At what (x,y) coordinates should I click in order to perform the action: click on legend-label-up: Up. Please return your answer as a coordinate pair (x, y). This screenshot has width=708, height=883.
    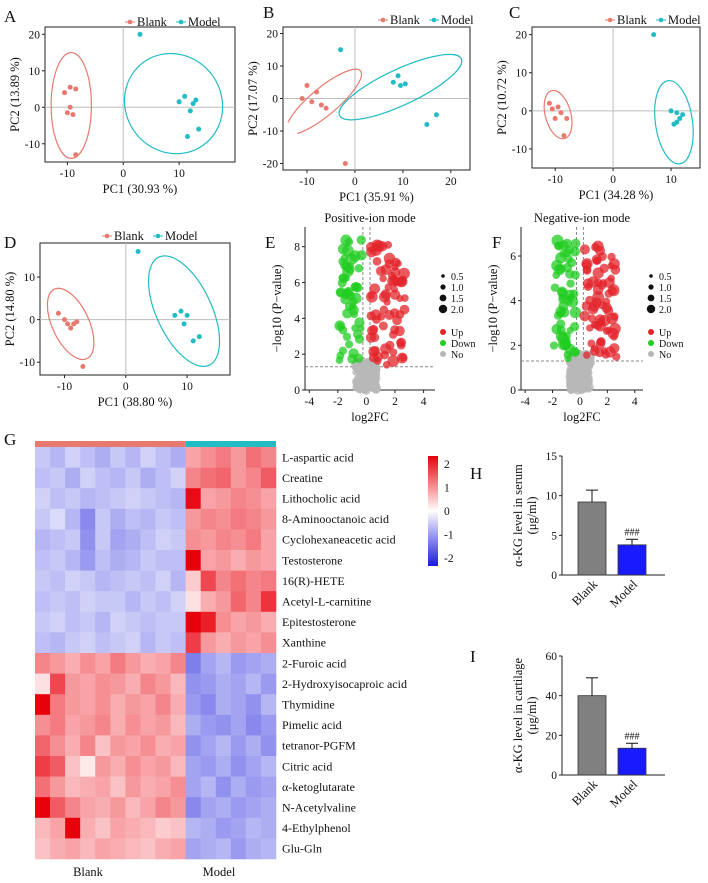
    Looking at the image, I should click on (665, 333).